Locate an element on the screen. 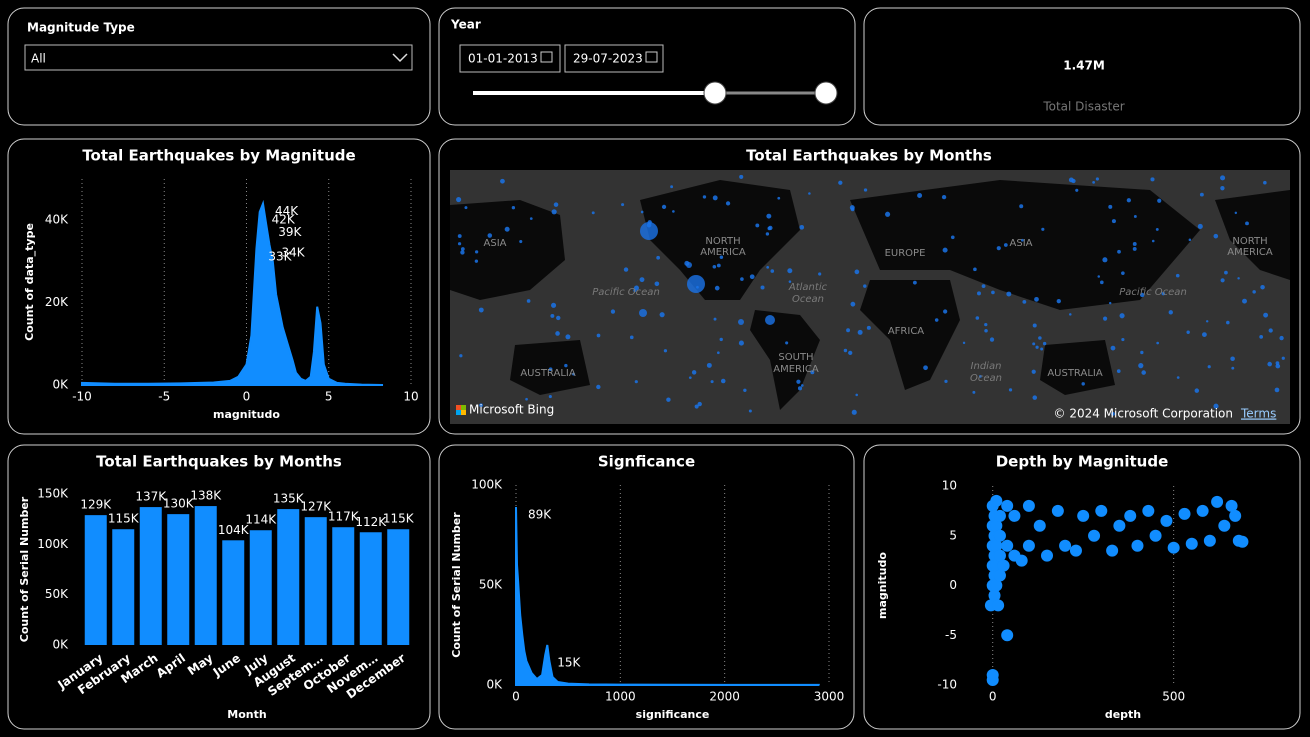 This screenshot has height=737, width=1310. map-label: EUROPE is located at coordinates (905, 253).